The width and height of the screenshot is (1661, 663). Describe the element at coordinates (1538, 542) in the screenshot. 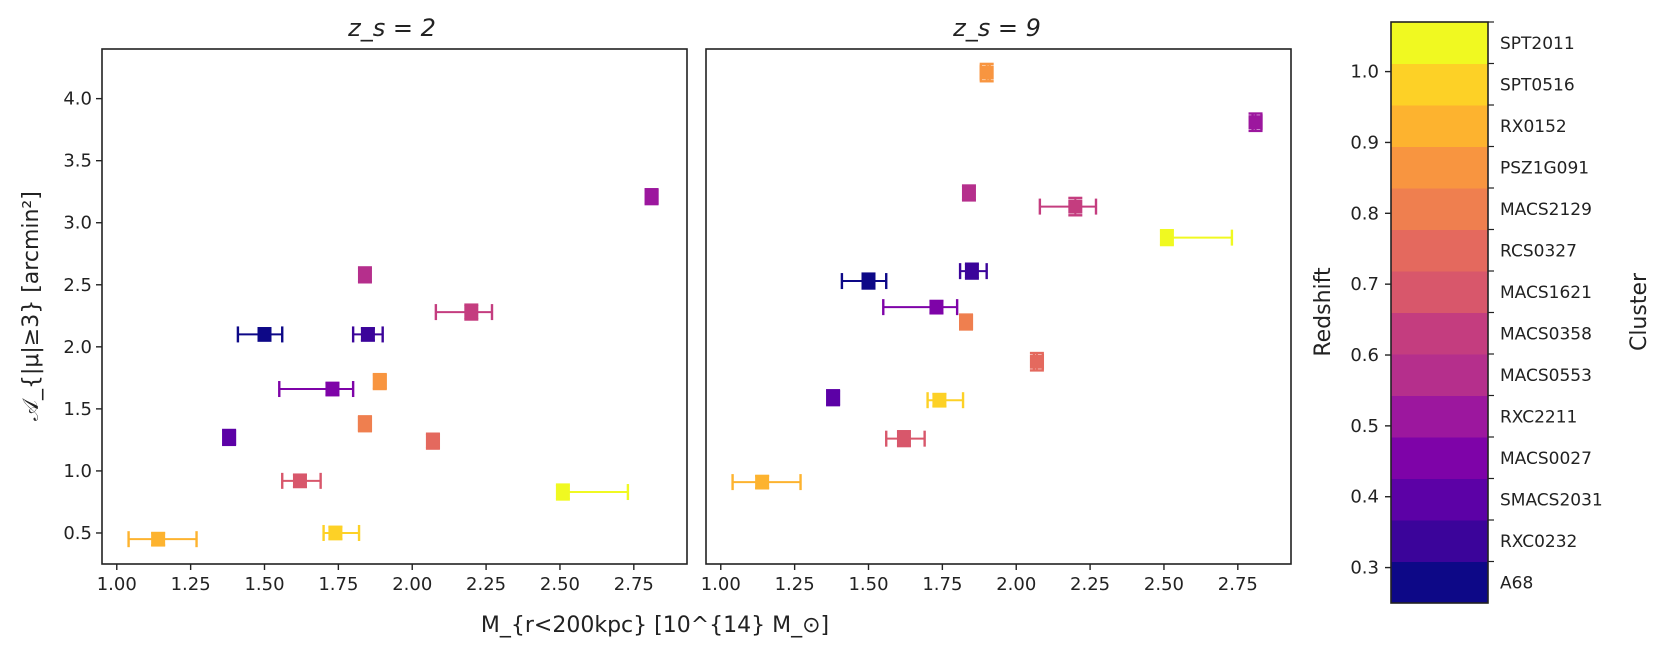

I see `colorbar-cluster-label: RXC0232` at that location.